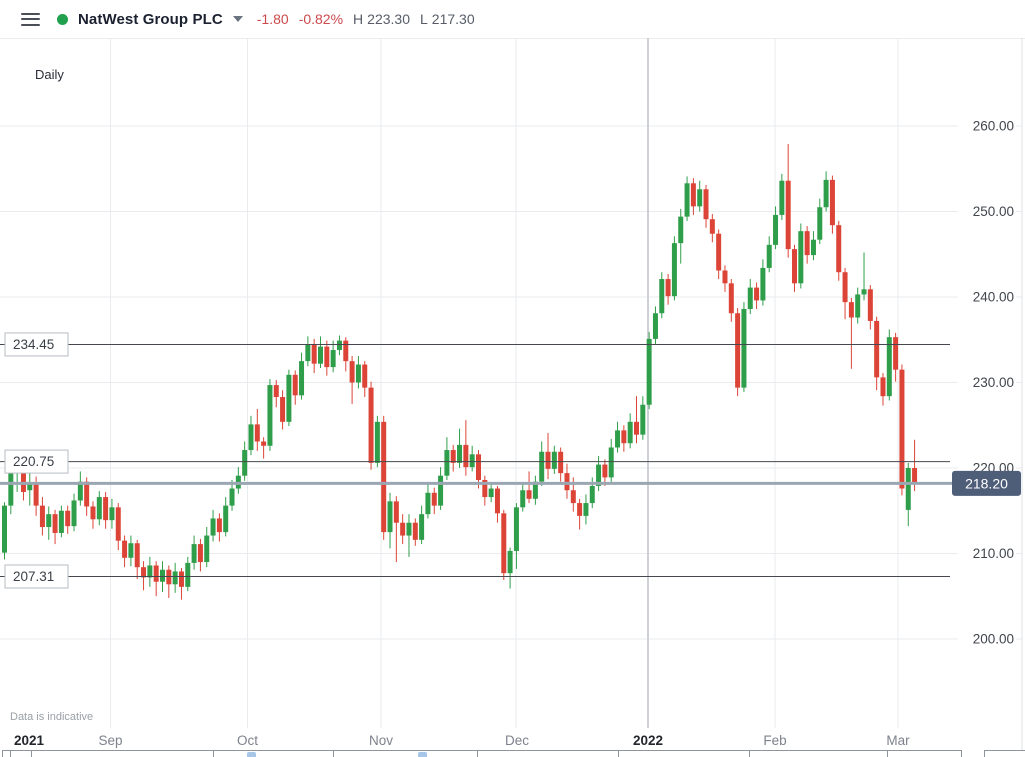  I want to click on navigator-bar, so click(482, 753).